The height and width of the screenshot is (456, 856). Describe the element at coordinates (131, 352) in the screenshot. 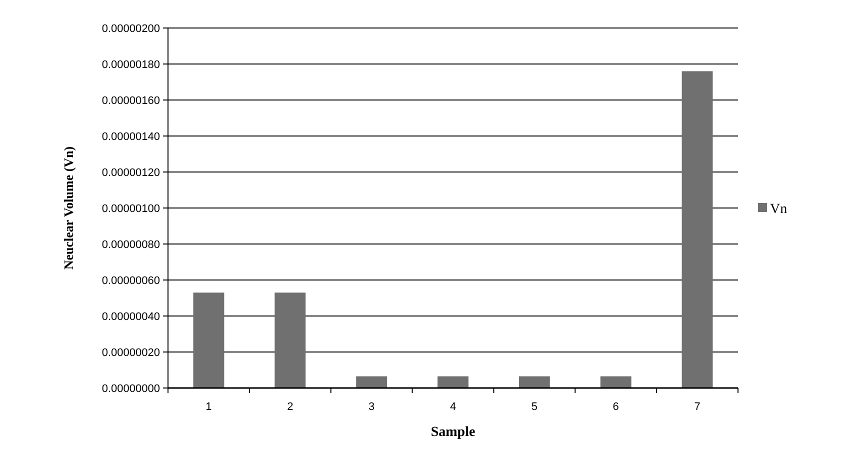

I see `y-tick-label: 0.00000020` at that location.